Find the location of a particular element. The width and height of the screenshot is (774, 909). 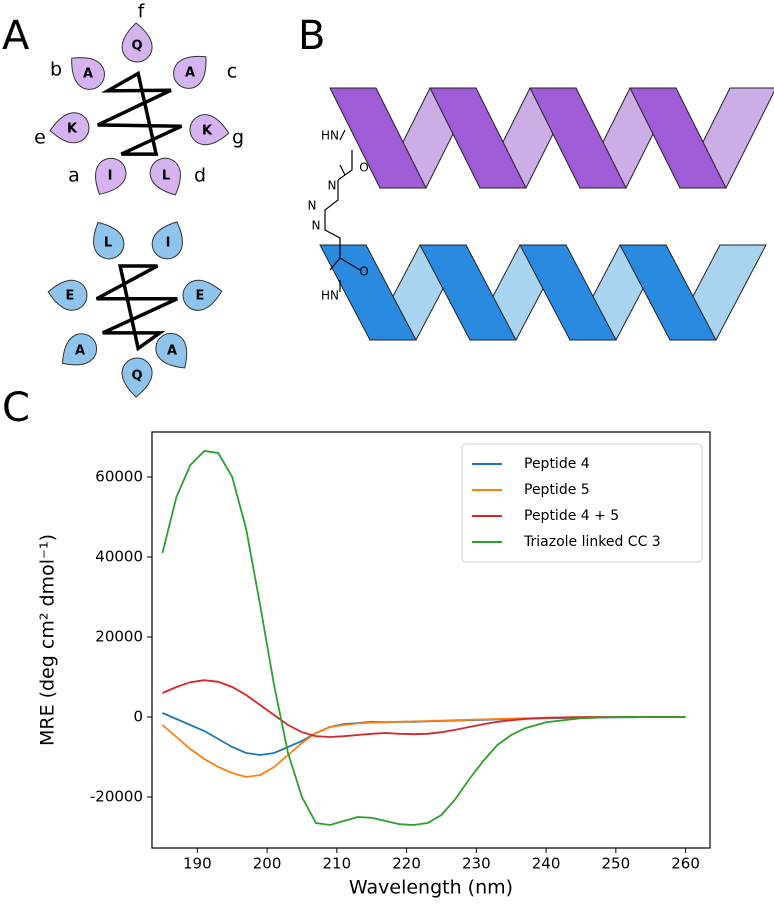

x-tick-label: 260 is located at coordinates (685, 864).